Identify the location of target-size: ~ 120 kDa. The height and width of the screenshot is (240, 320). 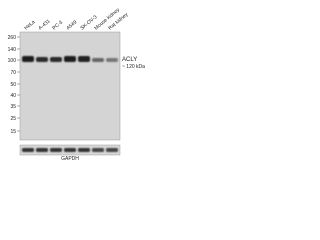
(133, 67).